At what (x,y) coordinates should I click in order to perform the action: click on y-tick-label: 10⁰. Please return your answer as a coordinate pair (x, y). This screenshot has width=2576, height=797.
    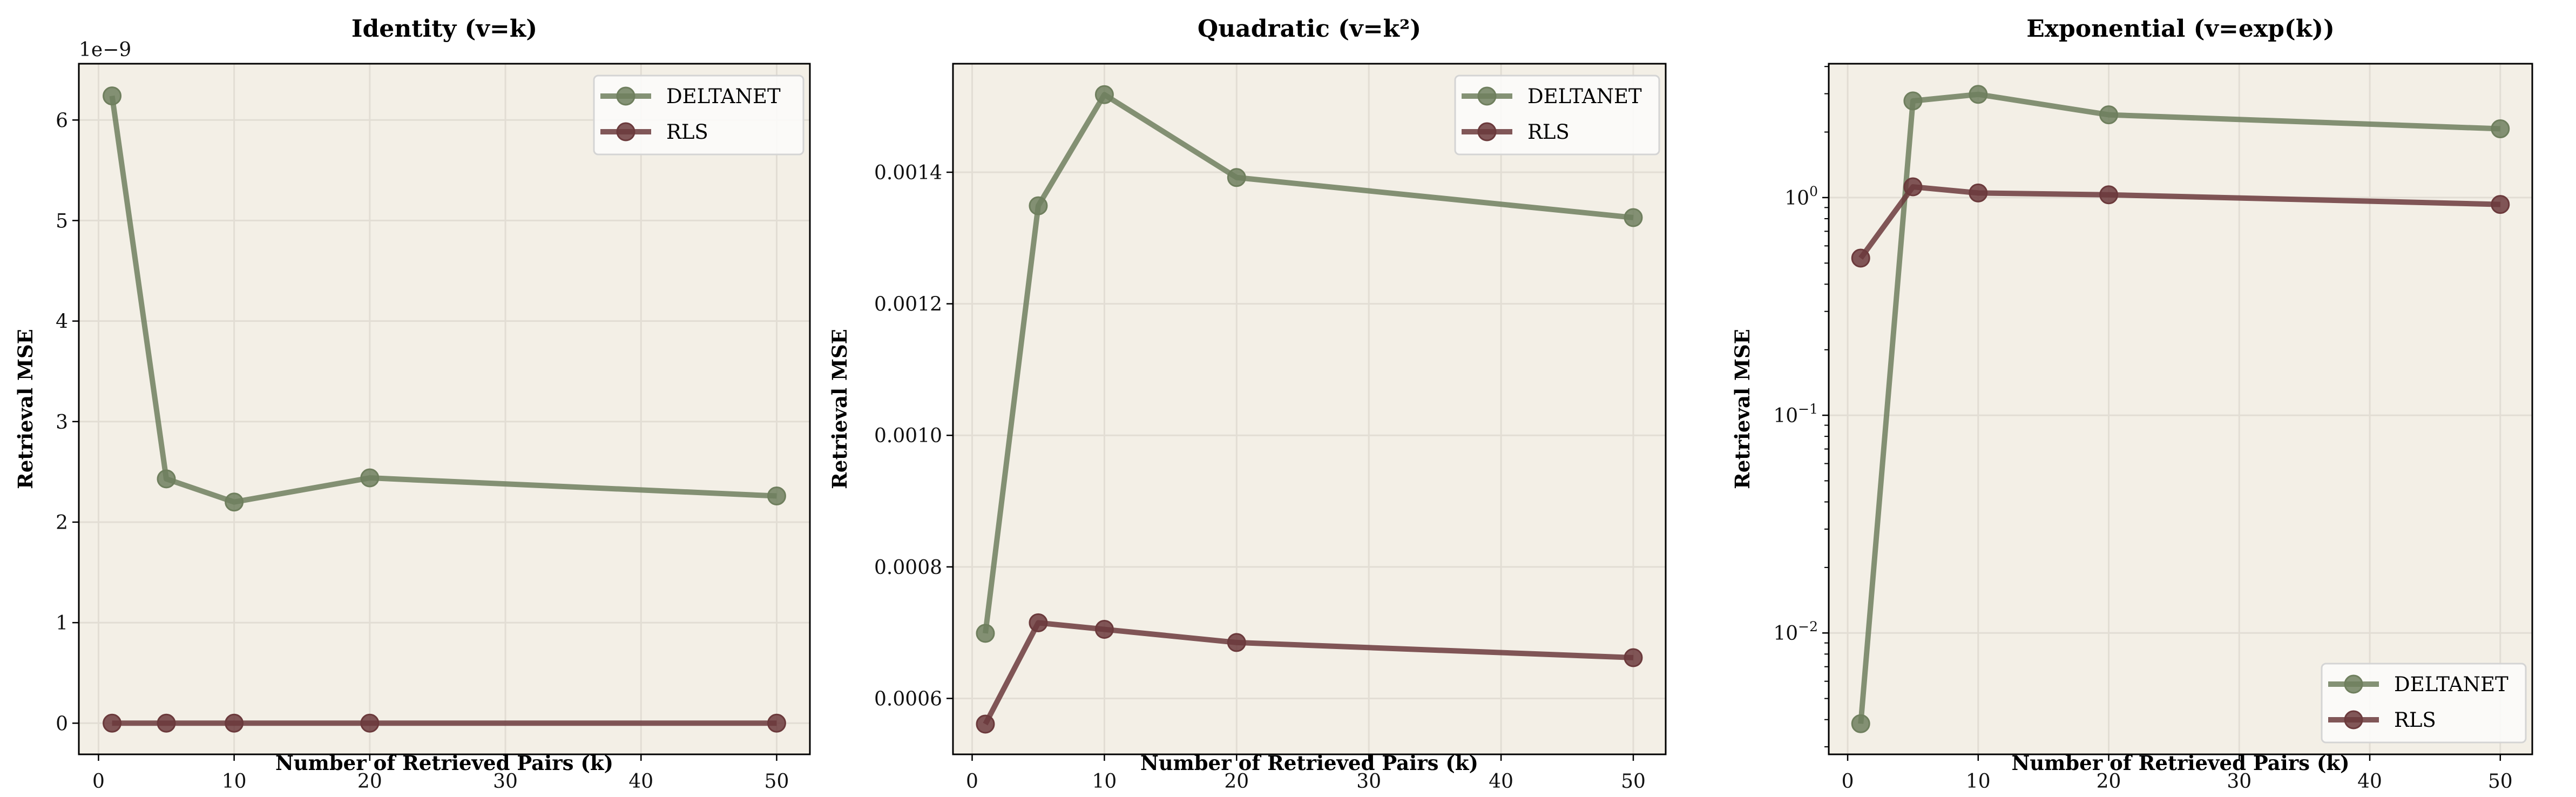
    Looking at the image, I should click on (1801, 197).